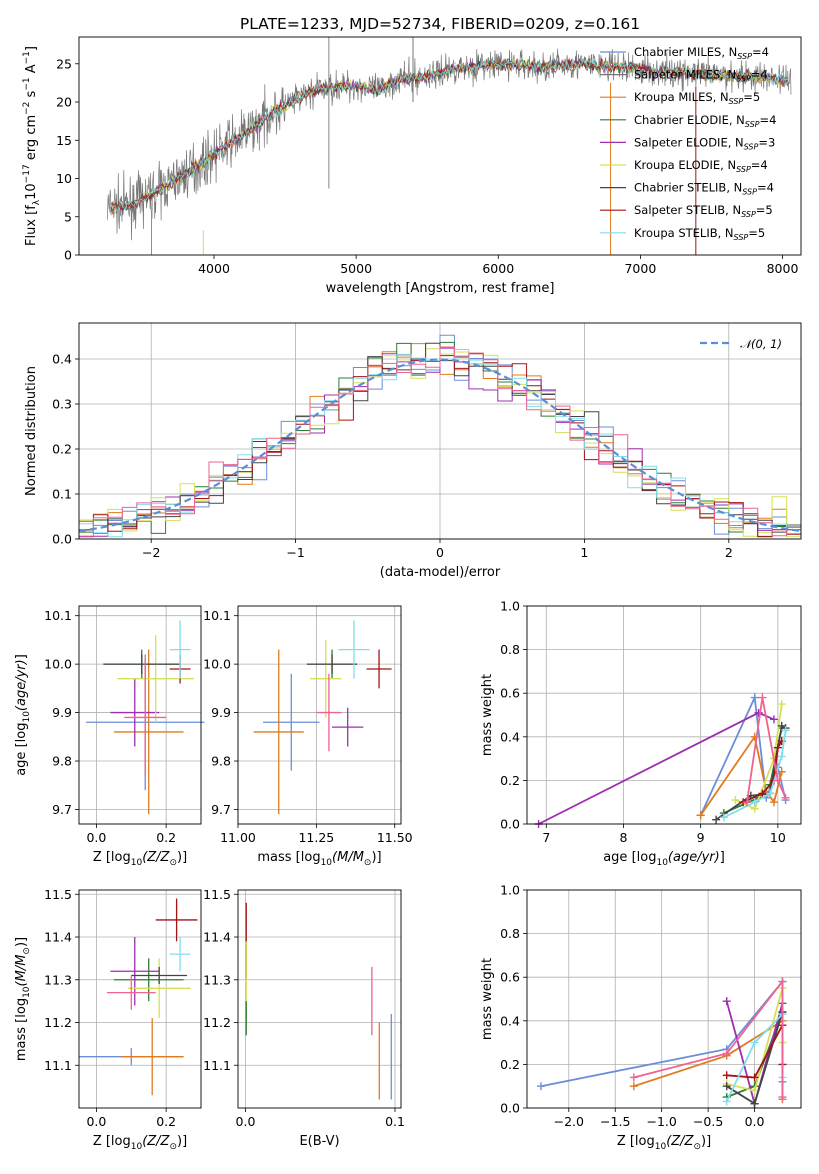  I want to click on legend-label: Chabrier MILES, NSSP=4, so click(701, 53).